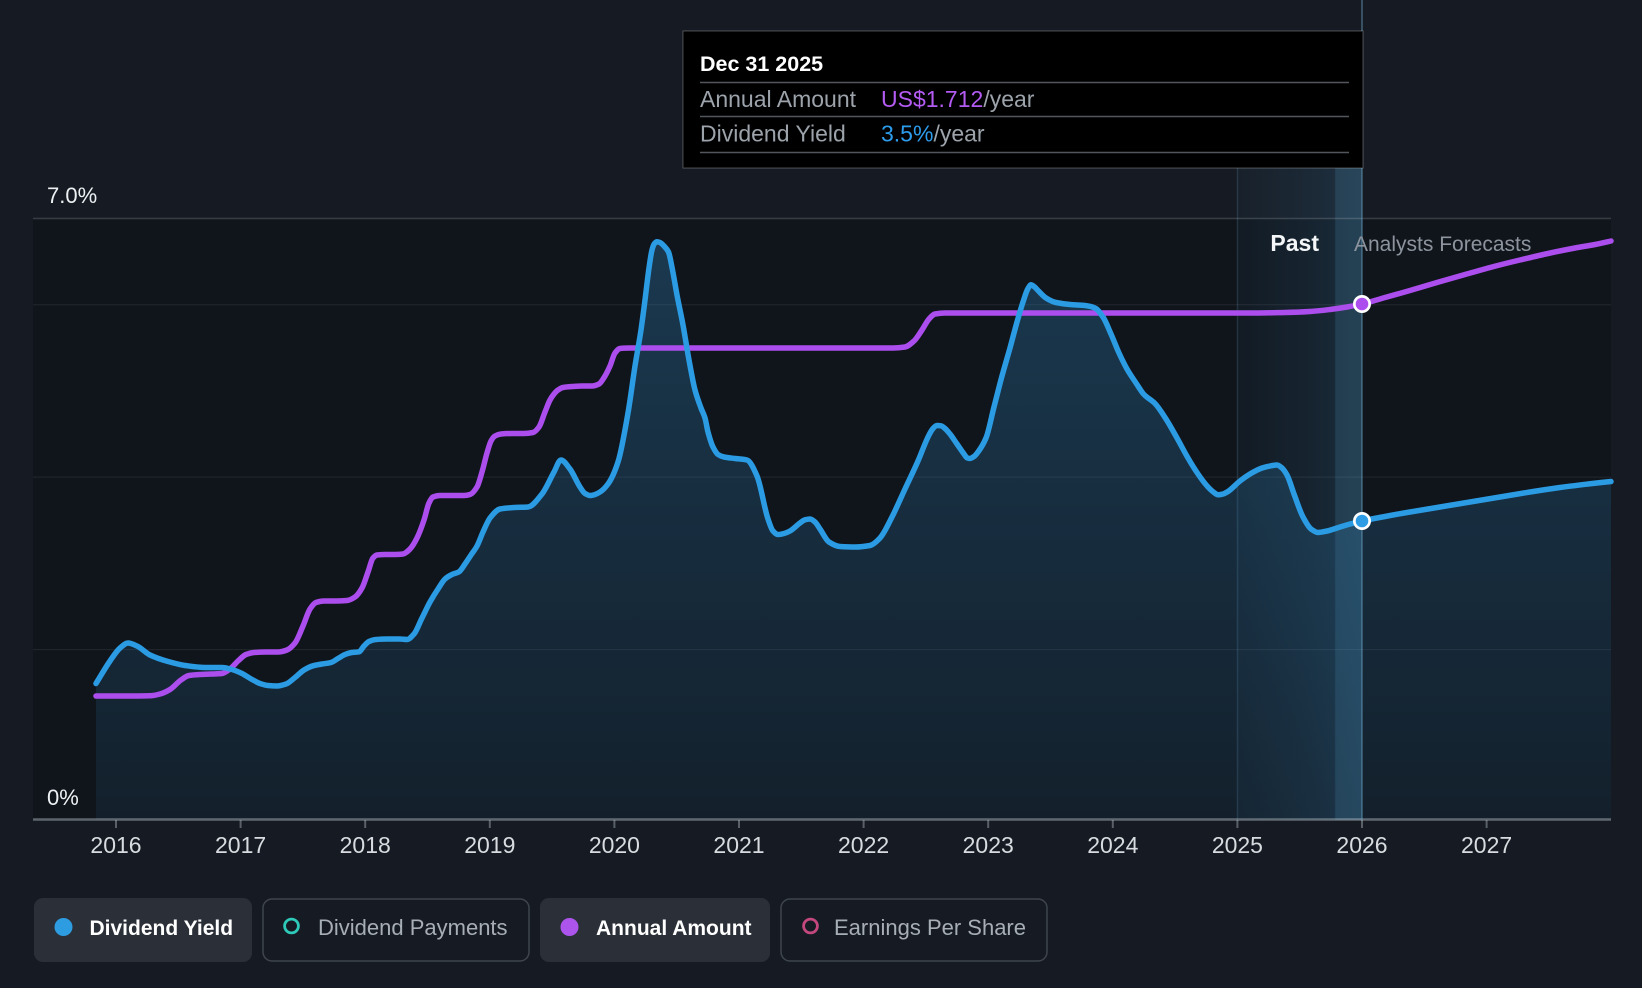 Image resolution: width=1642 pixels, height=988 pixels. What do you see at coordinates (413, 927) in the screenshot?
I see `svg-text: Dividend Payments` at bounding box center [413, 927].